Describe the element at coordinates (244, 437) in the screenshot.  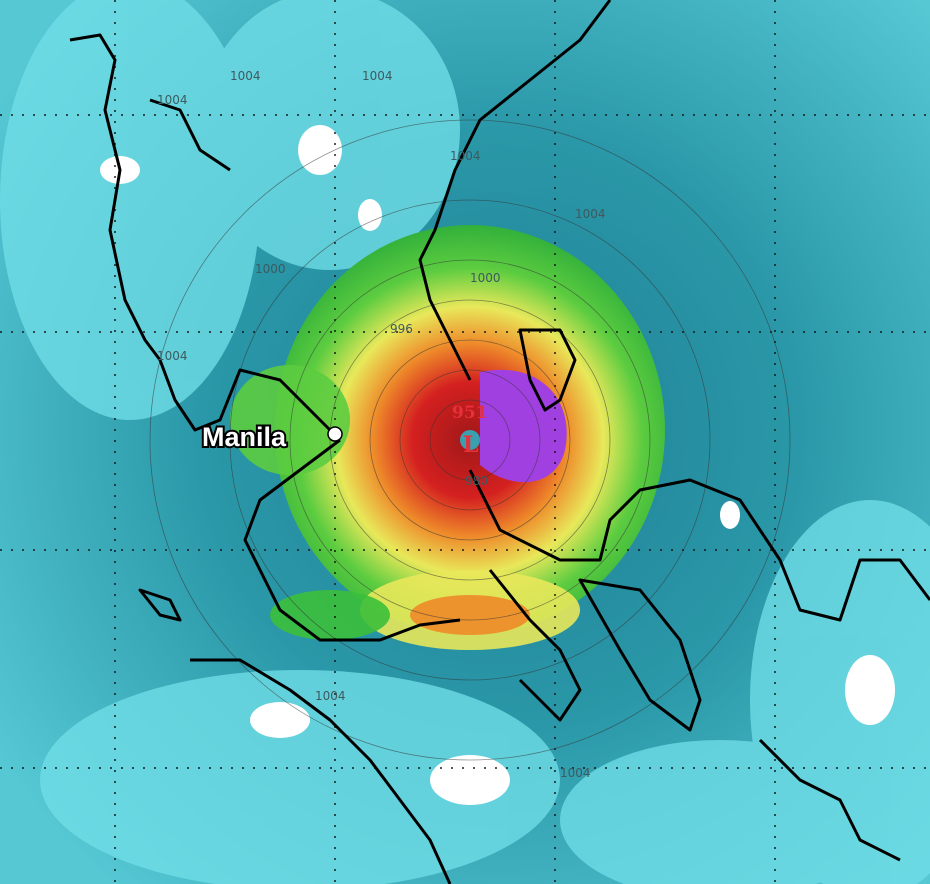
I see `city-label-manila: Manila` at that location.